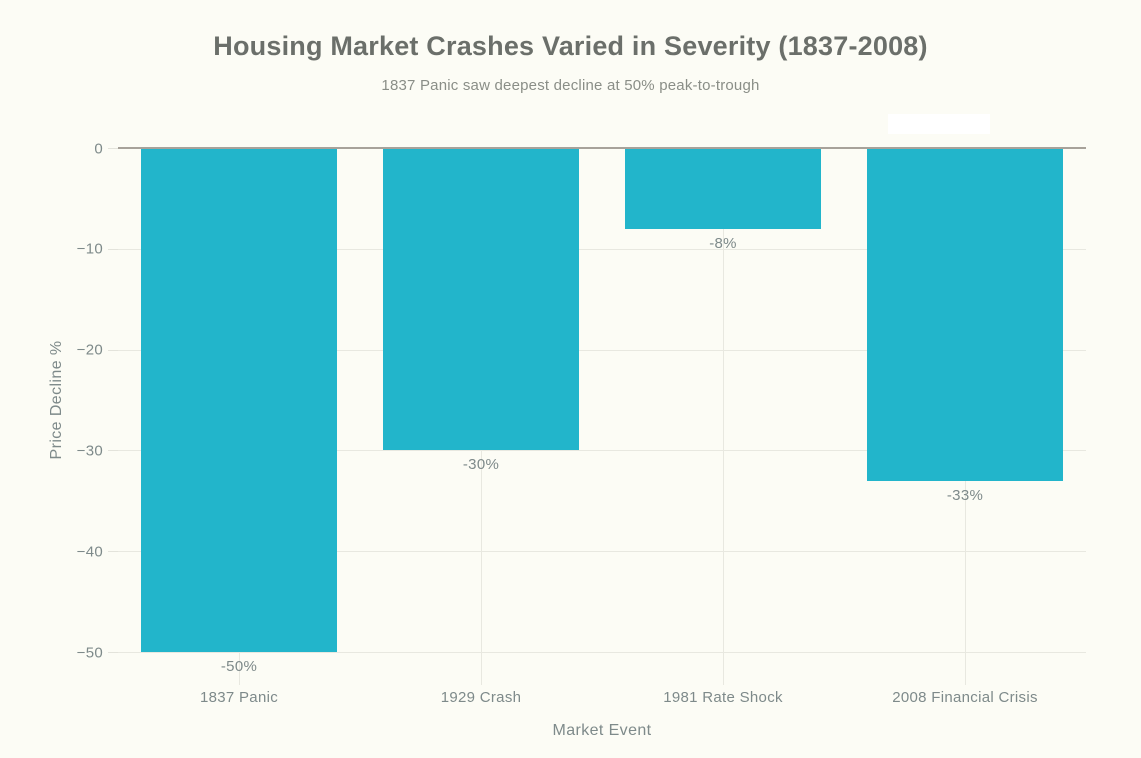 The image size is (1141, 758). Describe the element at coordinates (239, 666) in the screenshot. I see `bar-value-label: -50%` at that location.